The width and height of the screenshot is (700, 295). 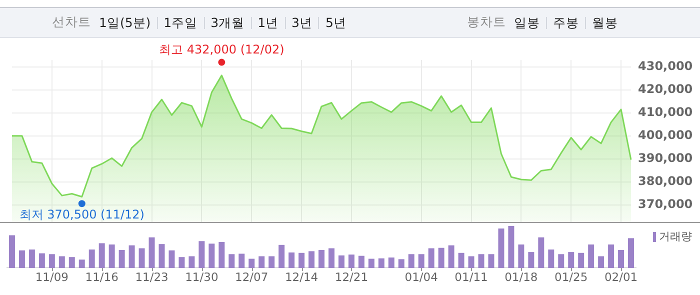 I want to click on y-tick-label: 400,000, so click(x=665, y=135).